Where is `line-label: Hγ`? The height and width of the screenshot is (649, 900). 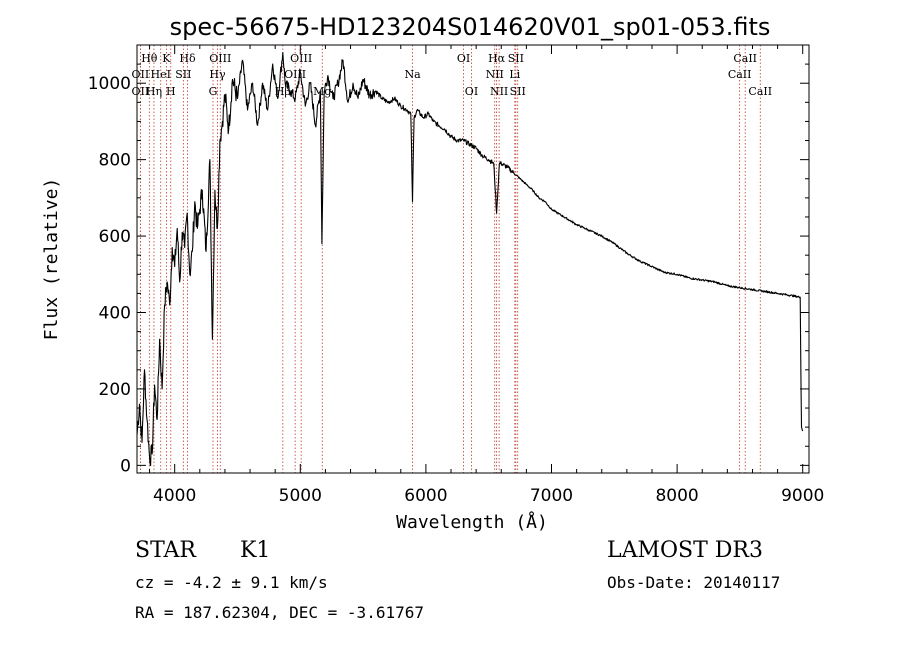
line-label: Hγ is located at coordinates (217, 74).